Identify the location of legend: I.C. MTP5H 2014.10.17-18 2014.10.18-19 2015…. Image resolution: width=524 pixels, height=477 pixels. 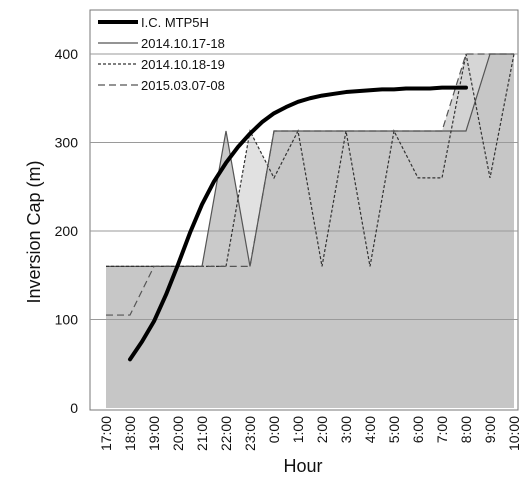
(161, 54).